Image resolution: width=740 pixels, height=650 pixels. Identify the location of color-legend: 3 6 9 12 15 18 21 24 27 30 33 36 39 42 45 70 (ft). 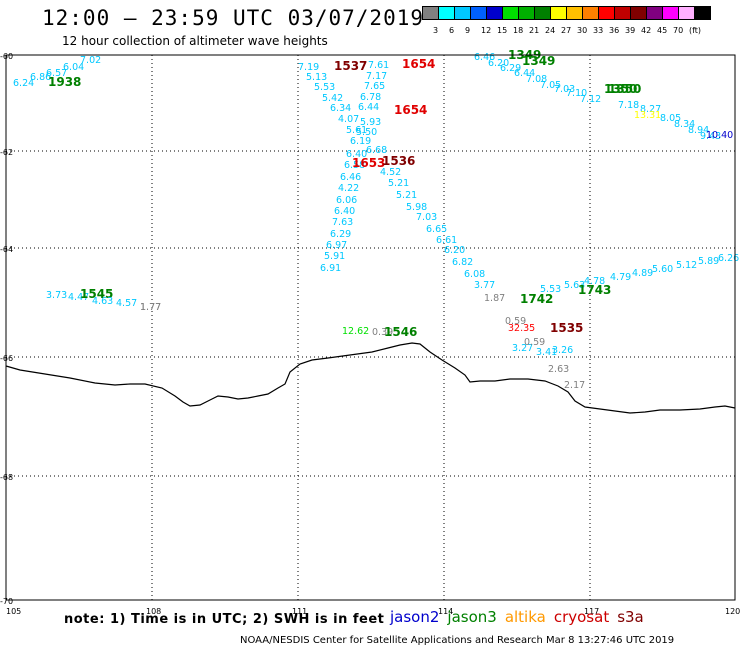
(566, 20).